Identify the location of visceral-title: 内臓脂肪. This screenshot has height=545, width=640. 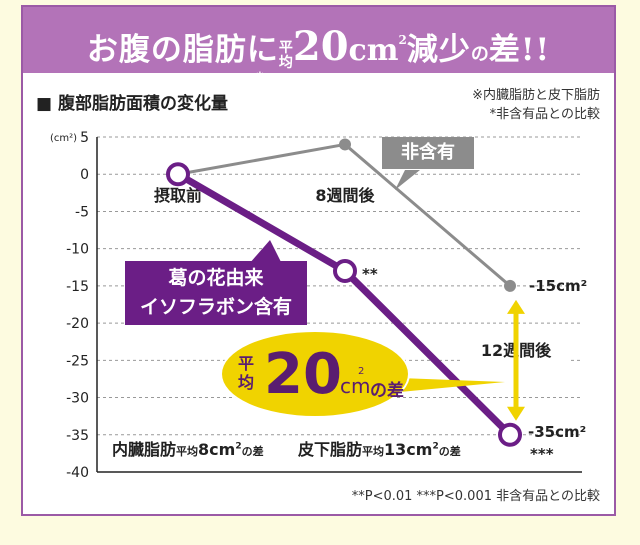
(144, 449).